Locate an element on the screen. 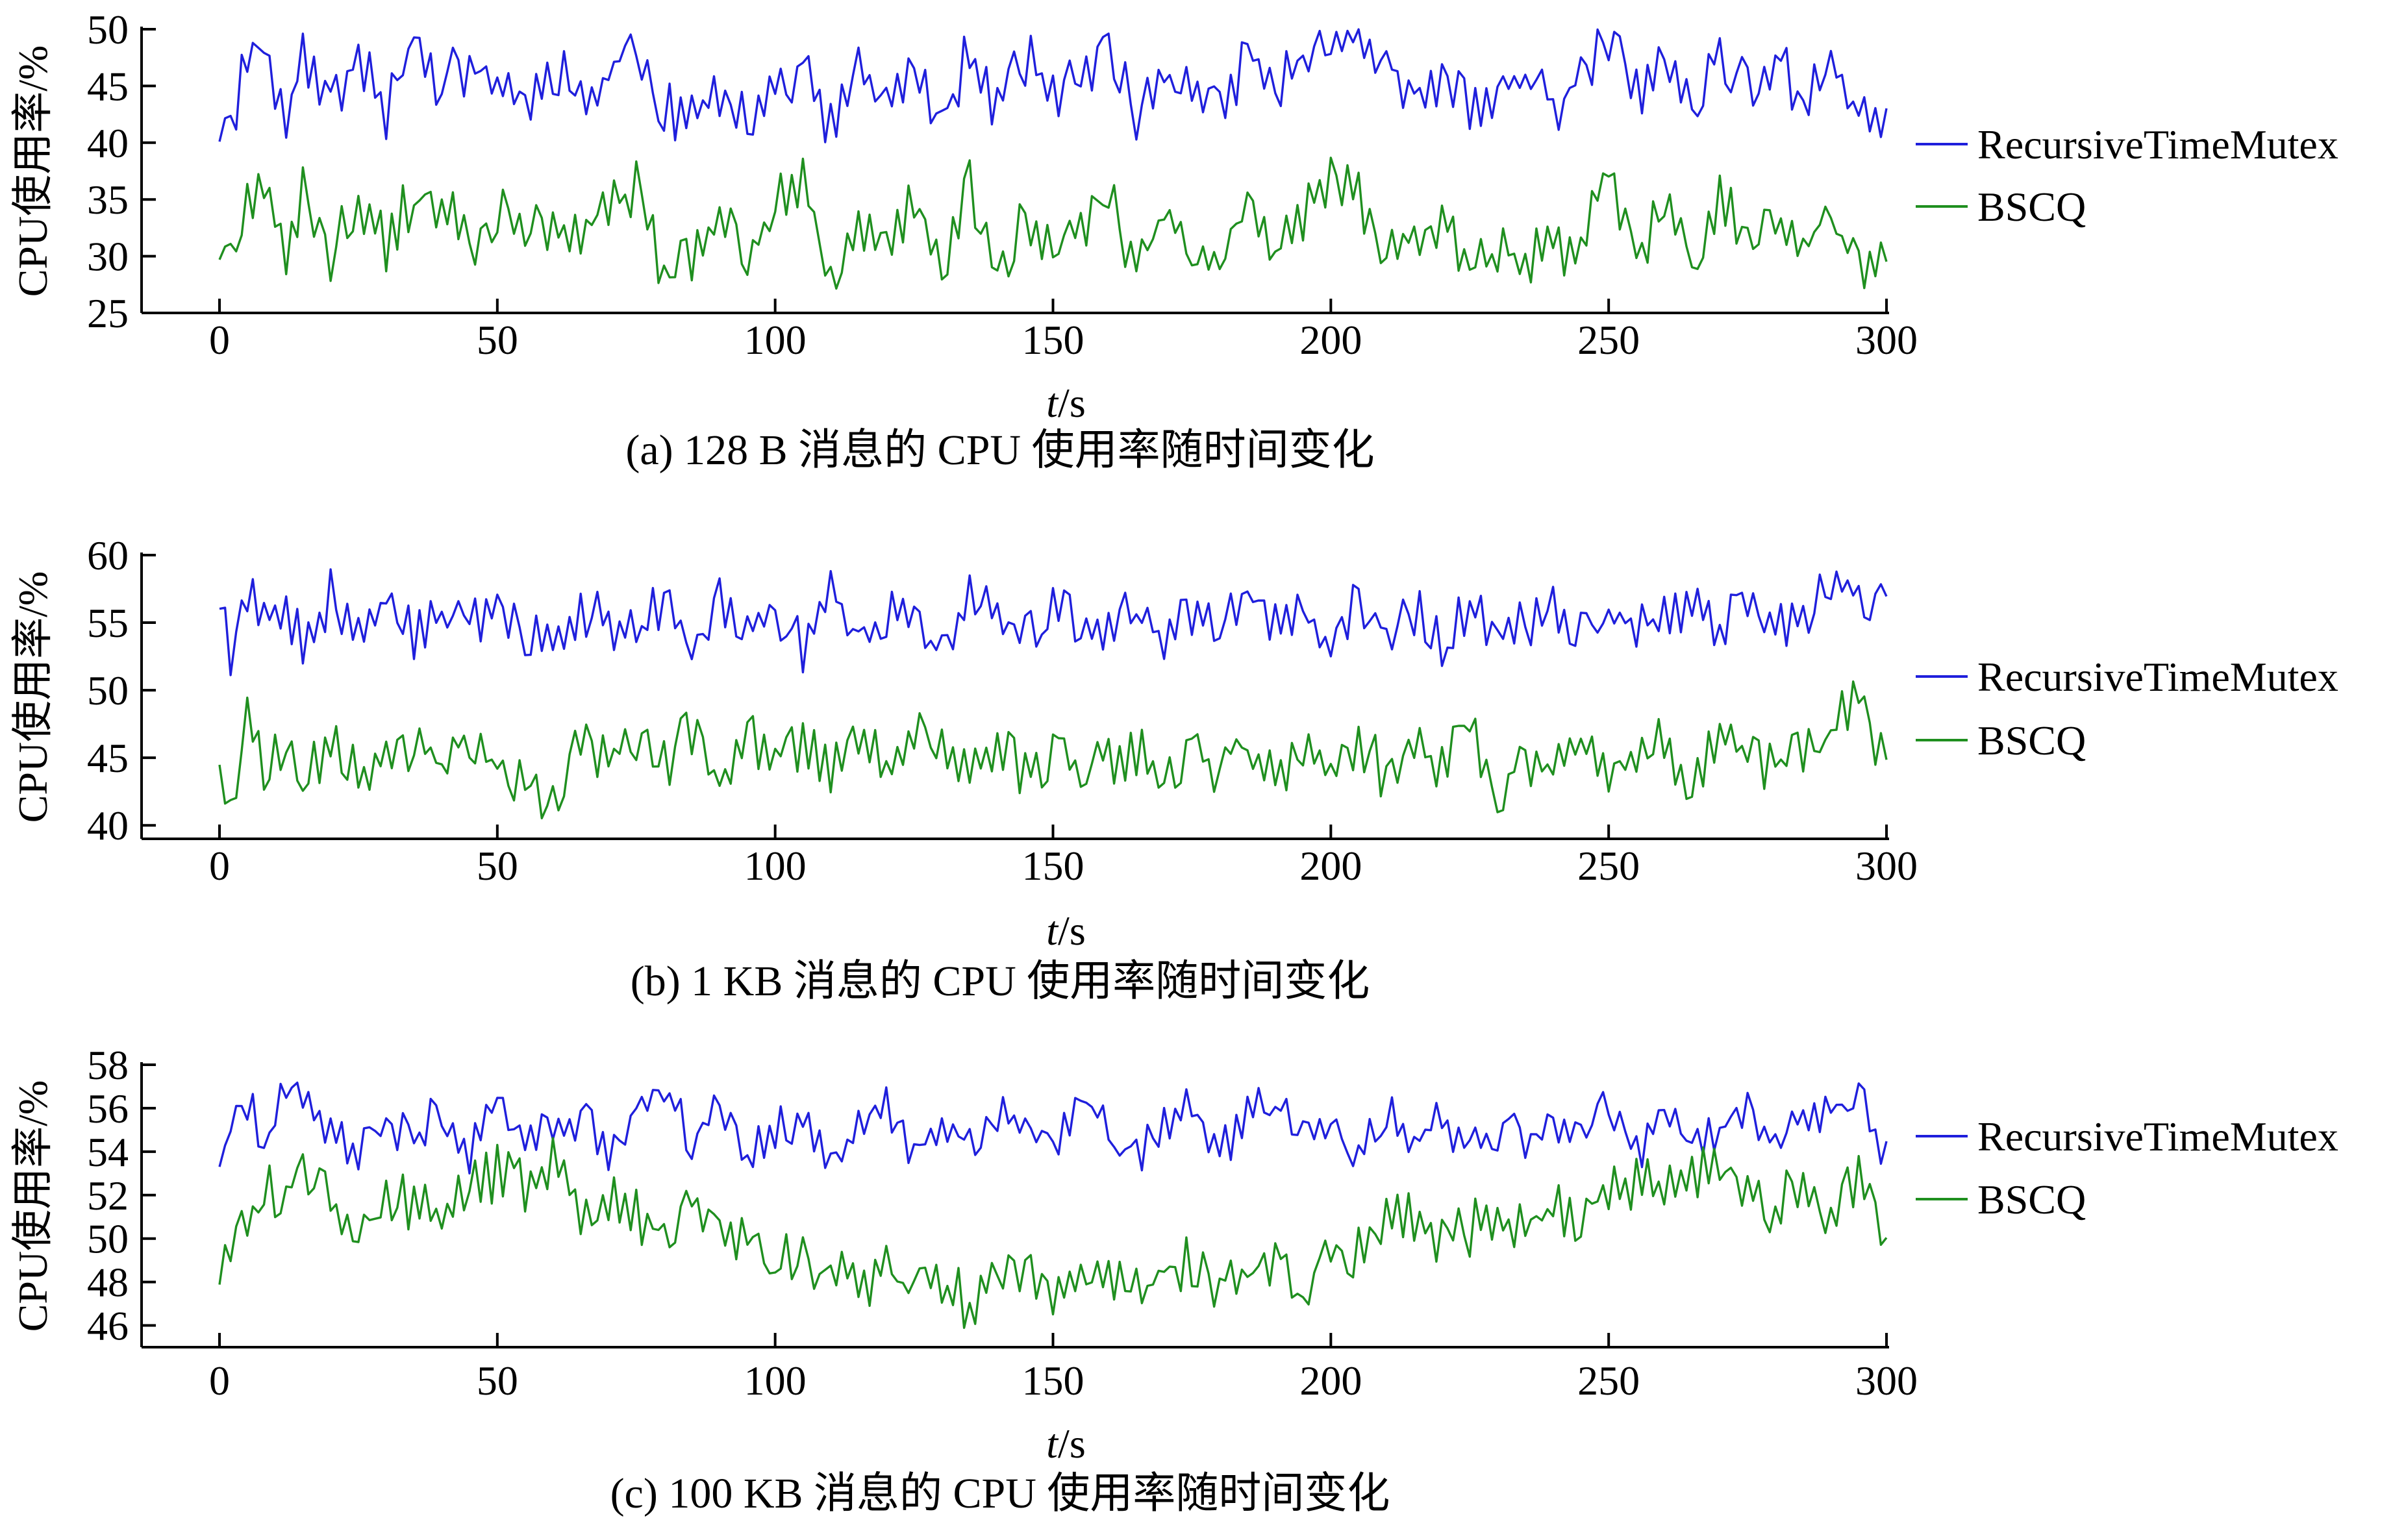 The image size is (2406, 1540). y-tick-label: 35 is located at coordinates (108, 200).